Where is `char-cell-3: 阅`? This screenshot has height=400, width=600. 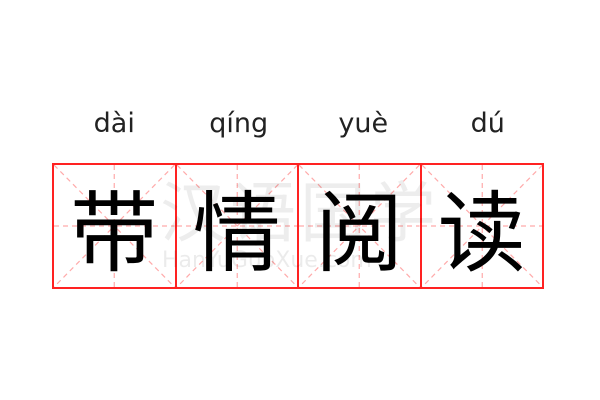
char-cell-3: 阅 is located at coordinates (359, 226).